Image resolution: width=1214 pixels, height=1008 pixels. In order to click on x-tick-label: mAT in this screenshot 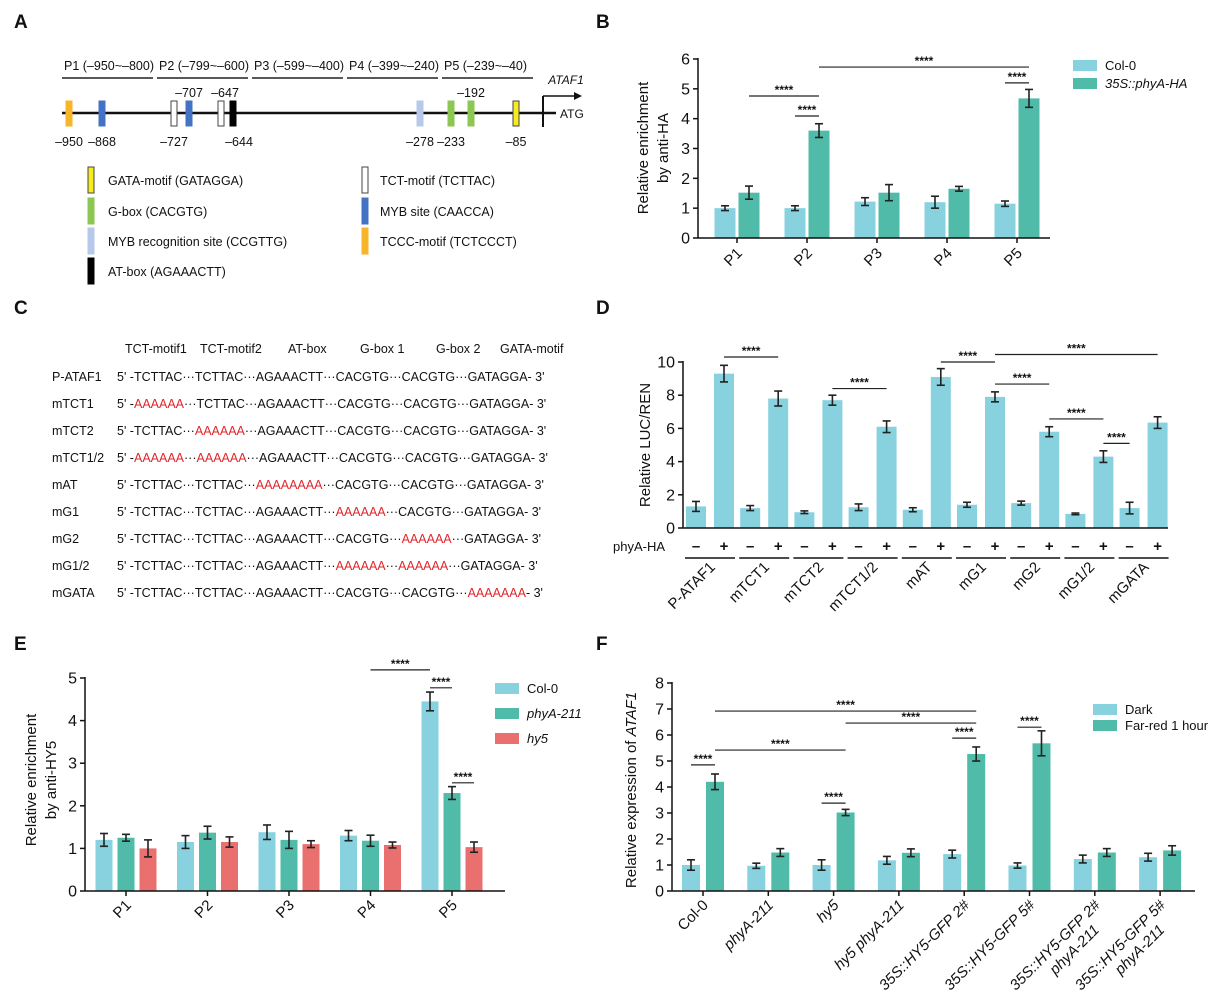, I will do `click(919, 576)`.